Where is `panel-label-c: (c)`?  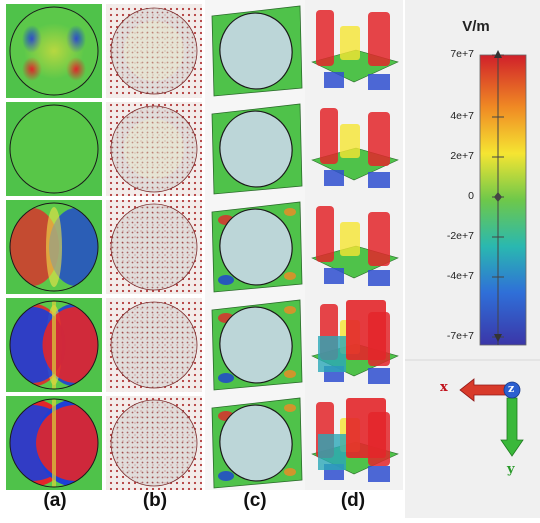
panel-label-c: (c) is located at coordinates (255, 500).